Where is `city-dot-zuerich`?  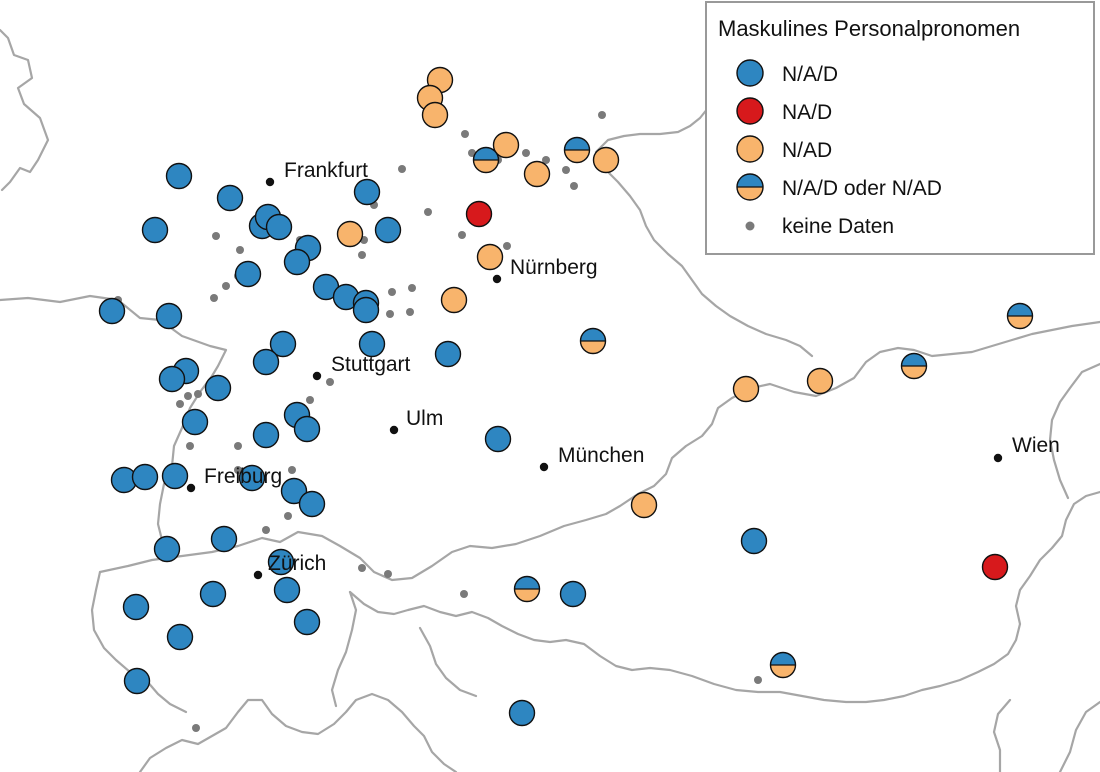
city-dot-zuerich is located at coordinates (258, 575).